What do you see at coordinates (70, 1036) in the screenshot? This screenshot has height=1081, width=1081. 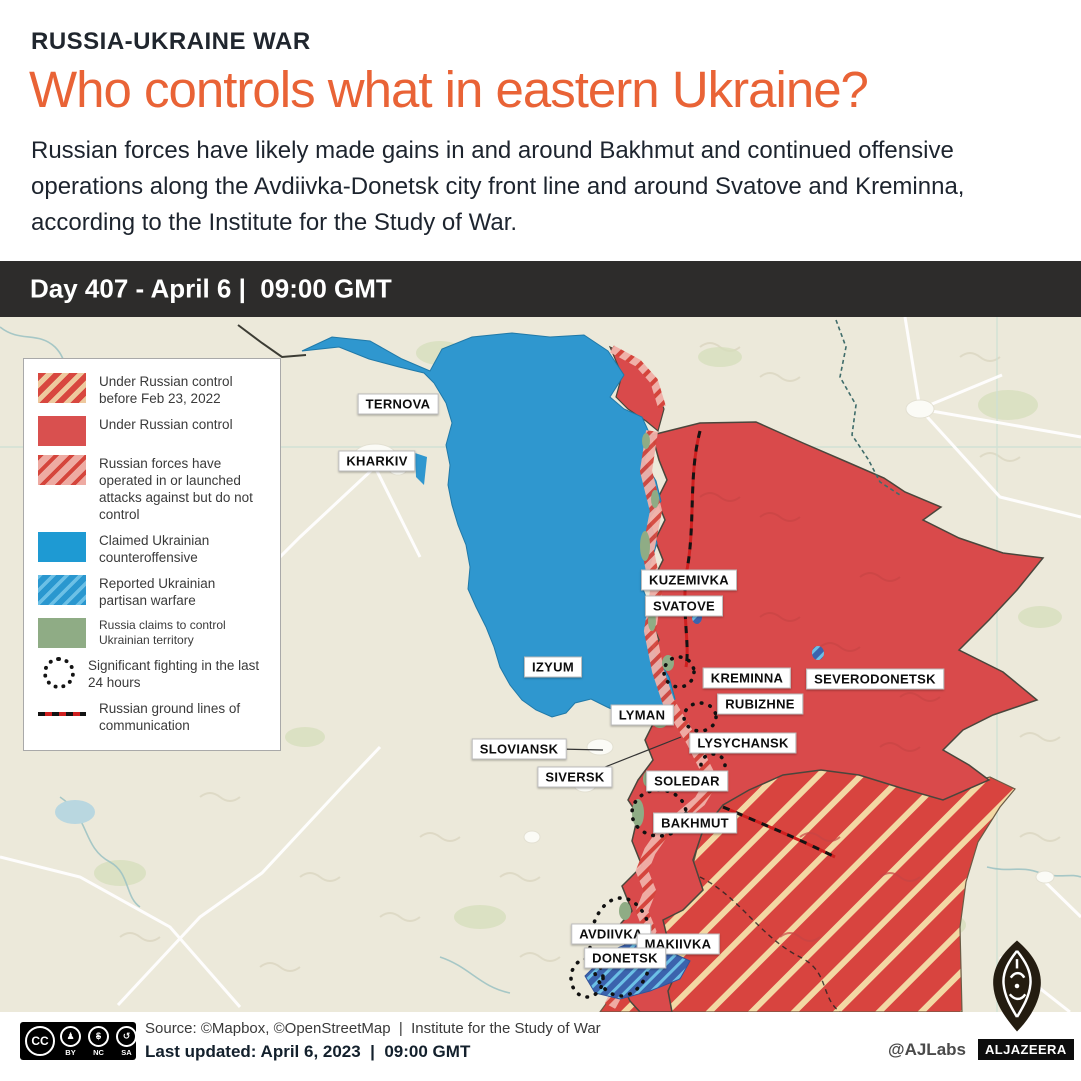 I see `cc-by-icon: ♟` at bounding box center [70, 1036].